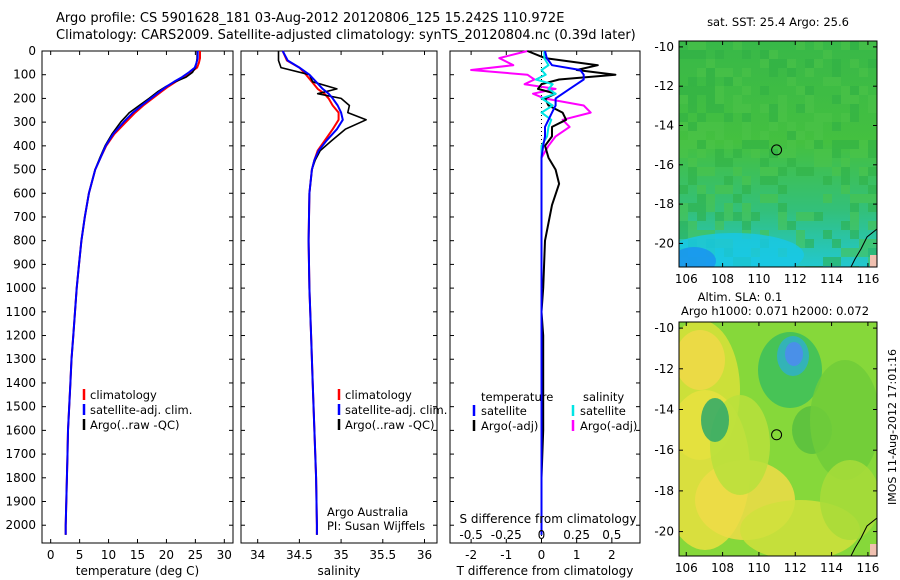 This screenshot has width=900, height=580. What do you see at coordinates (873, 550) in the screenshot?
I see `land-patch` at bounding box center [873, 550].